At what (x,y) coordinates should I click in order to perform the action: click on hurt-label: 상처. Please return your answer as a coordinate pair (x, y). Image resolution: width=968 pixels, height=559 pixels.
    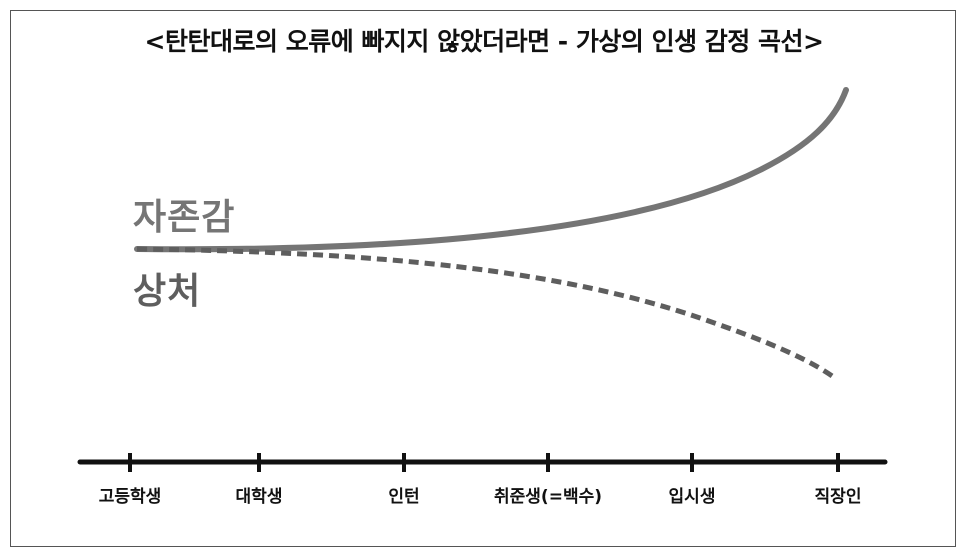
    Looking at the image, I should click on (167, 291).